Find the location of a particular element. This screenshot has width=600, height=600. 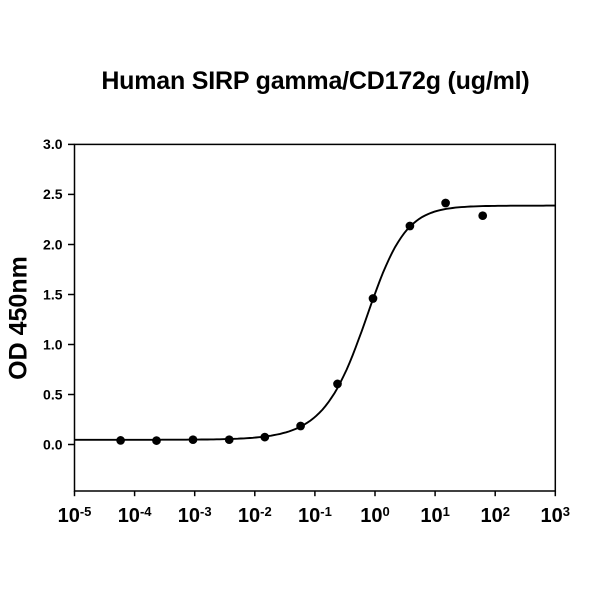

svg-text: OD 450nm is located at coordinates (19, 318).